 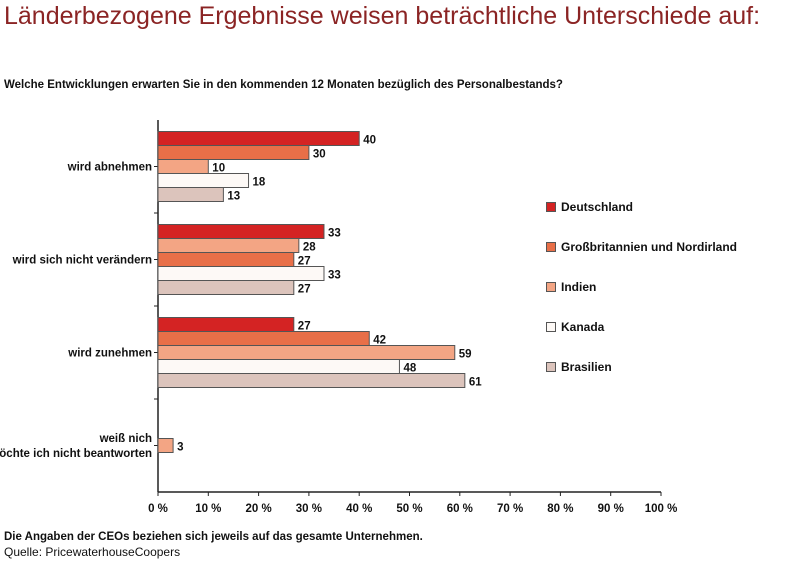 I want to click on category-label: weiß nich, so click(x=125, y=439).